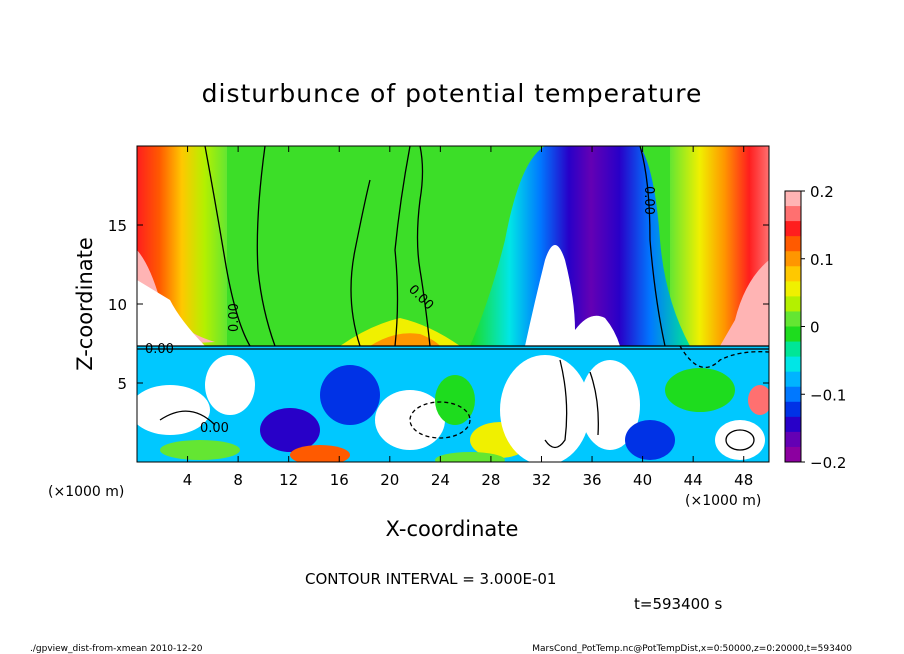 Image resolution: width=904 pixels, height=654 pixels. I want to click on lower-turbulence, so click(453, 408).